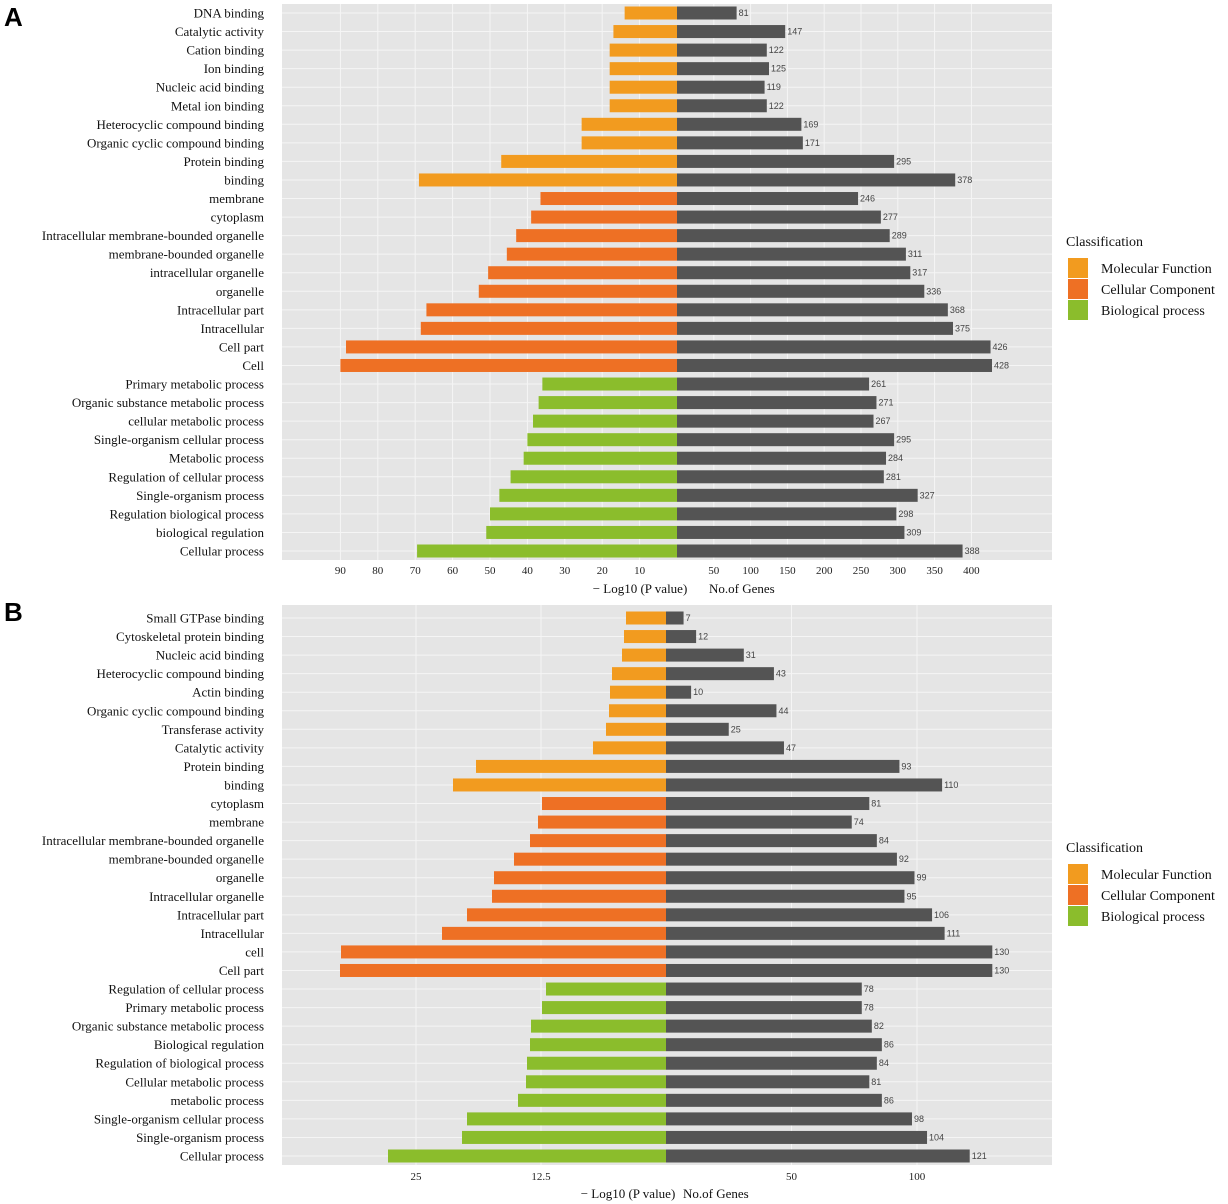 This screenshot has width=1228, height=1204. Describe the element at coordinates (244, 179) in the screenshot. I see `category-label: binding` at that location.